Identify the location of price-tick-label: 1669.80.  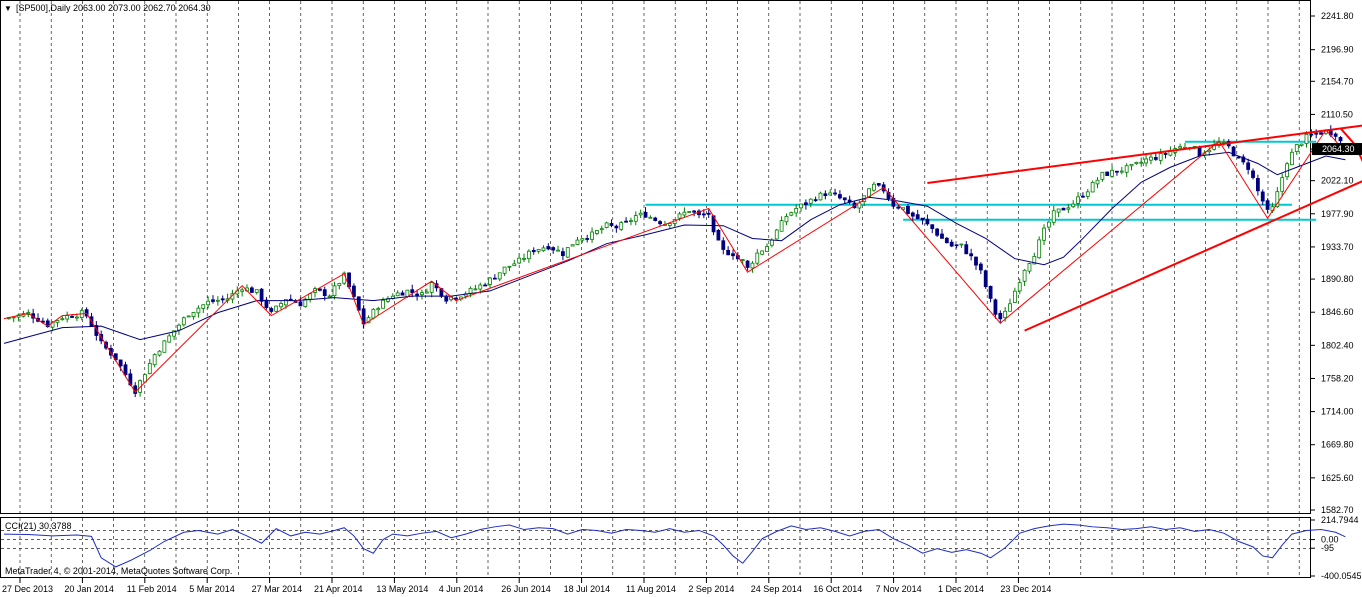
(1337, 445).